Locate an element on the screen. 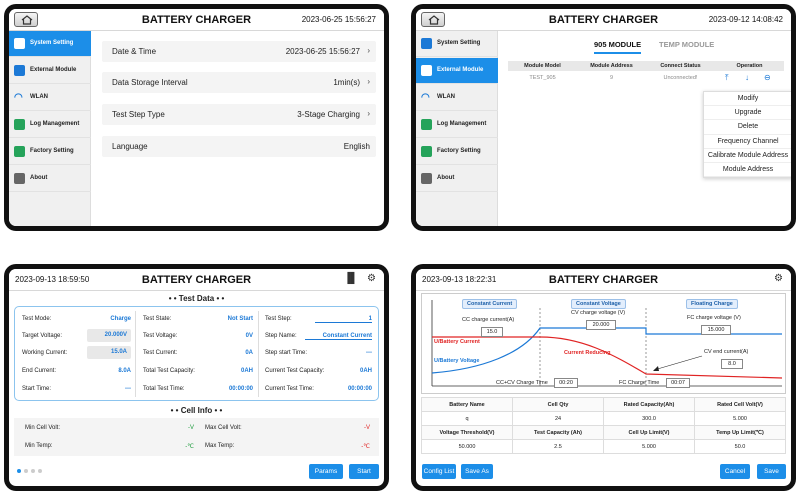 The height and width of the screenshot is (500, 800). menu-item-modify: Modify is located at coordinates (747, 99).